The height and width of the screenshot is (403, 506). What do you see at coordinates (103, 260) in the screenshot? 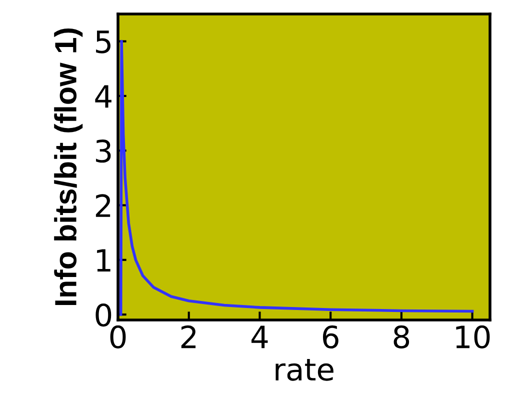
I see `y-tick-label: 1` at bounding box center [103, 260].